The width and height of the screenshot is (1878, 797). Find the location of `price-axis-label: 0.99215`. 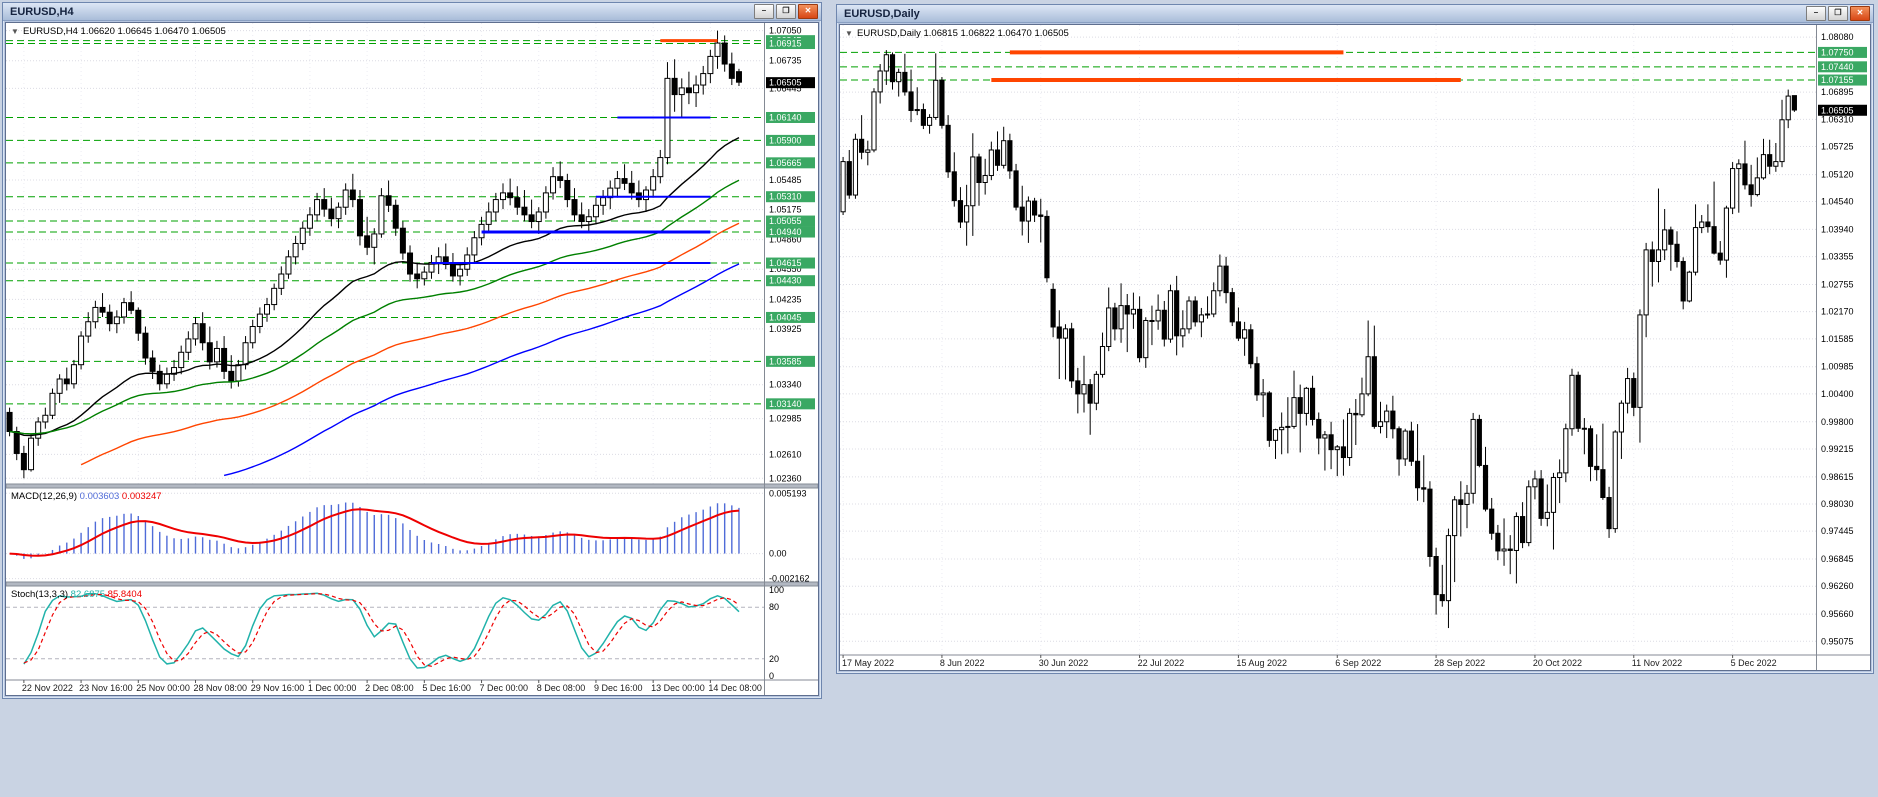

price-axis-label: 0.99215 is located at coordinates (1837, 449).